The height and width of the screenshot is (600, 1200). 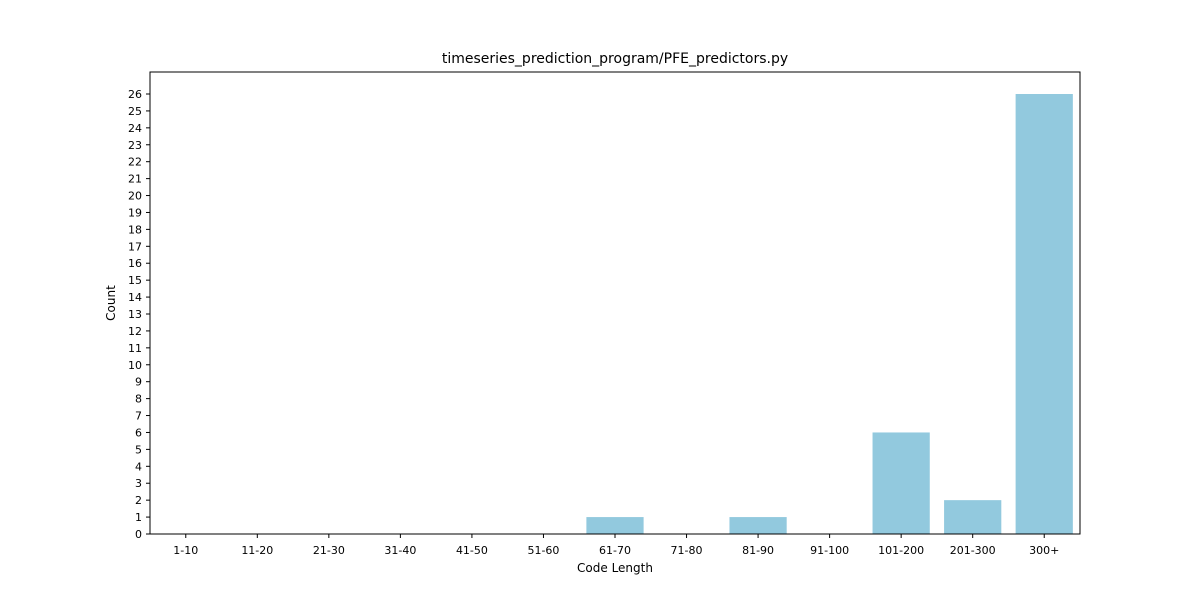 I want to click on y-tick-label: 15, so click(x=135, y=280).